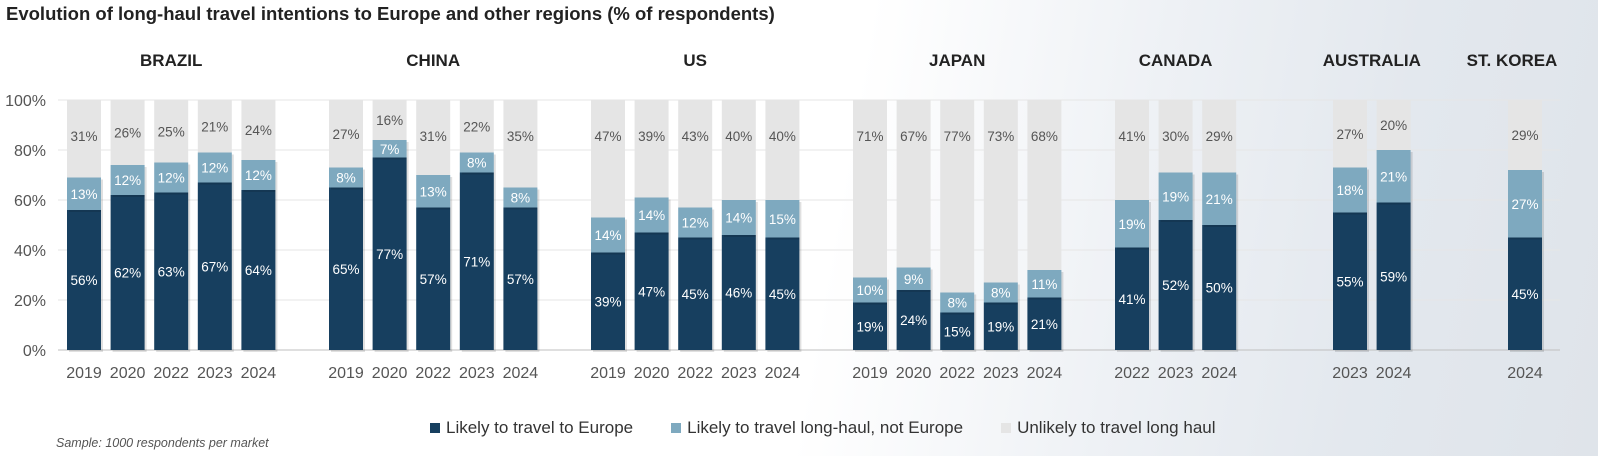  What do you see at coordinates (914, 279) in the screenshot?
I see `data-label: 9%` at bounding box center [914, 279].